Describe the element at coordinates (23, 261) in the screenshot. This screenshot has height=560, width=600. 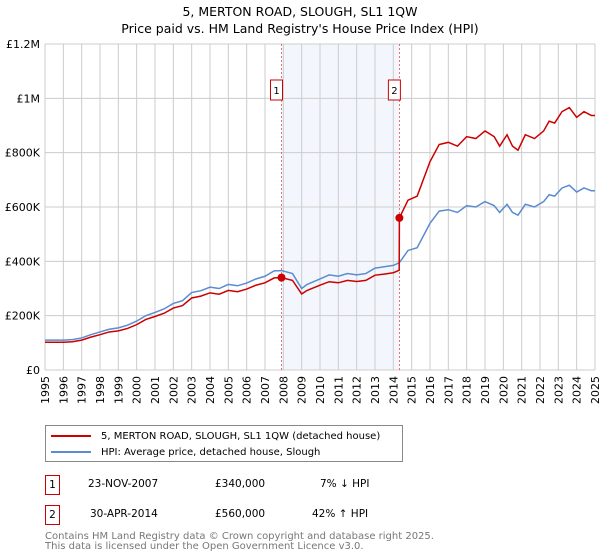
I see `y-tick-label: £400K` at that location.